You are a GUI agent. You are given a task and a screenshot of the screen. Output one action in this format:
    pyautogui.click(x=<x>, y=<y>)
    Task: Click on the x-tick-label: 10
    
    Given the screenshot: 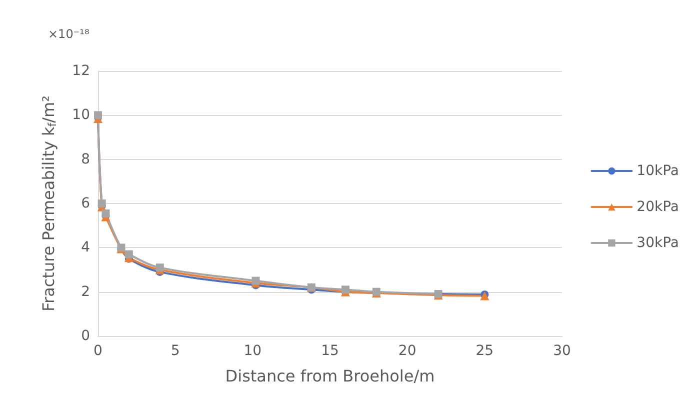 What is the action you would take?
    pyautogui.click(x=253, y=351)
    